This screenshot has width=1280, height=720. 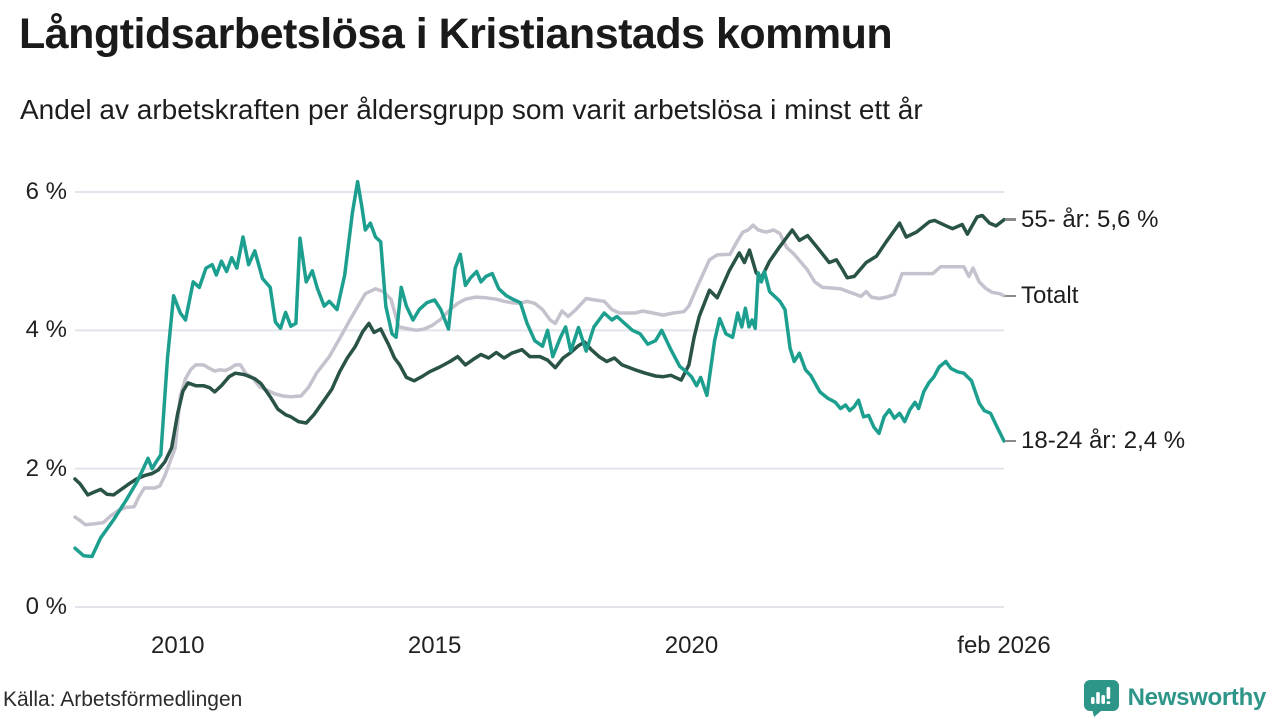 I want to click on newsworthy-logo-icon, so click(x=1101, y=698).